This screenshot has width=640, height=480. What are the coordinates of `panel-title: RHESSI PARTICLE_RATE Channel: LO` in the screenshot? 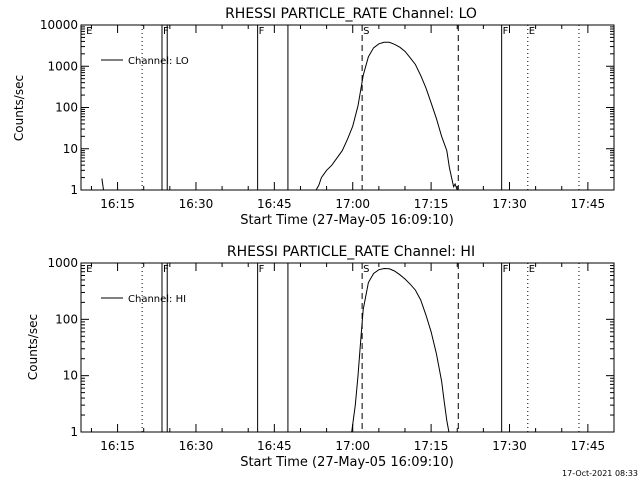 It's located at (351, 14).